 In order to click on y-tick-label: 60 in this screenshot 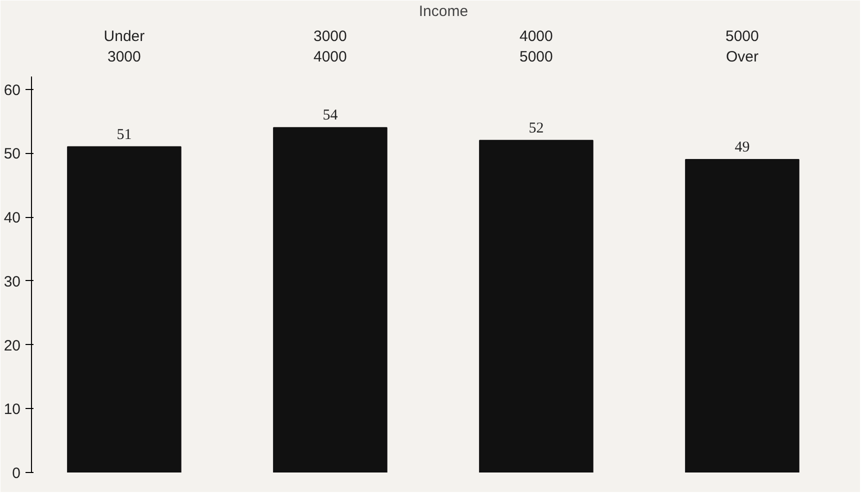, I will do `click(12, 90)`.